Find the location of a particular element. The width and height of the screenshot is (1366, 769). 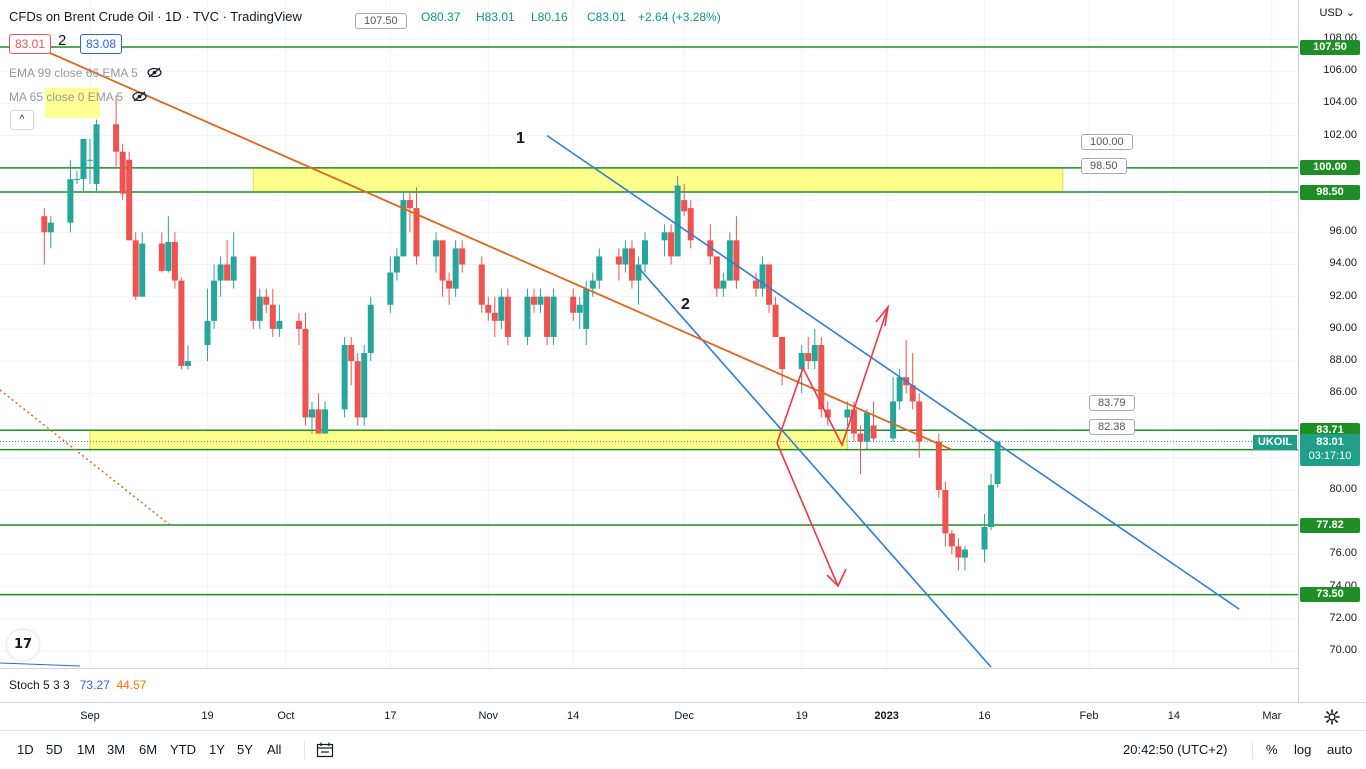

stoch-k-value: 73.27 is located at coordinates (94, 685).